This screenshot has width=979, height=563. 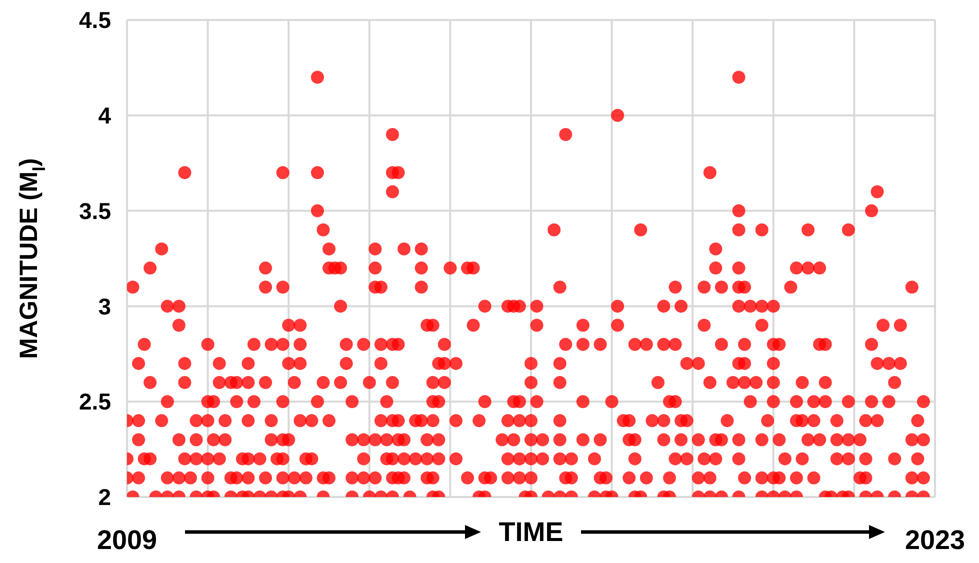 I want to click on y-tick-label: 2, so click(x=104, y=497).